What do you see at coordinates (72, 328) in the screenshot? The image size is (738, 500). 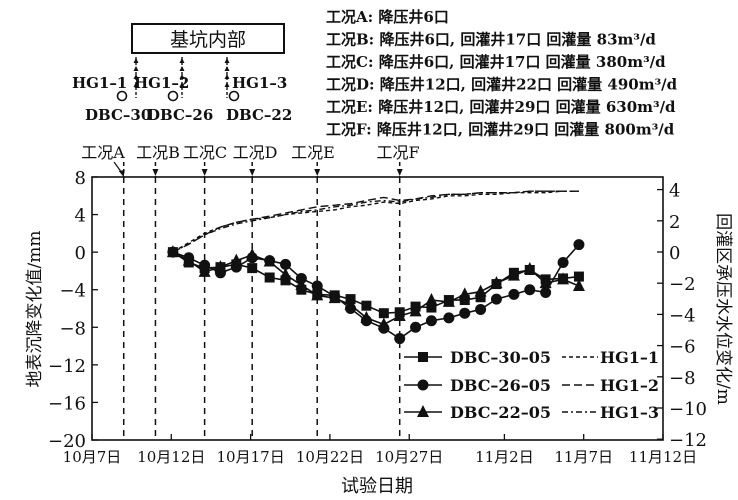 I see `y-tick-label: −8` at bounding box center [72, 328].